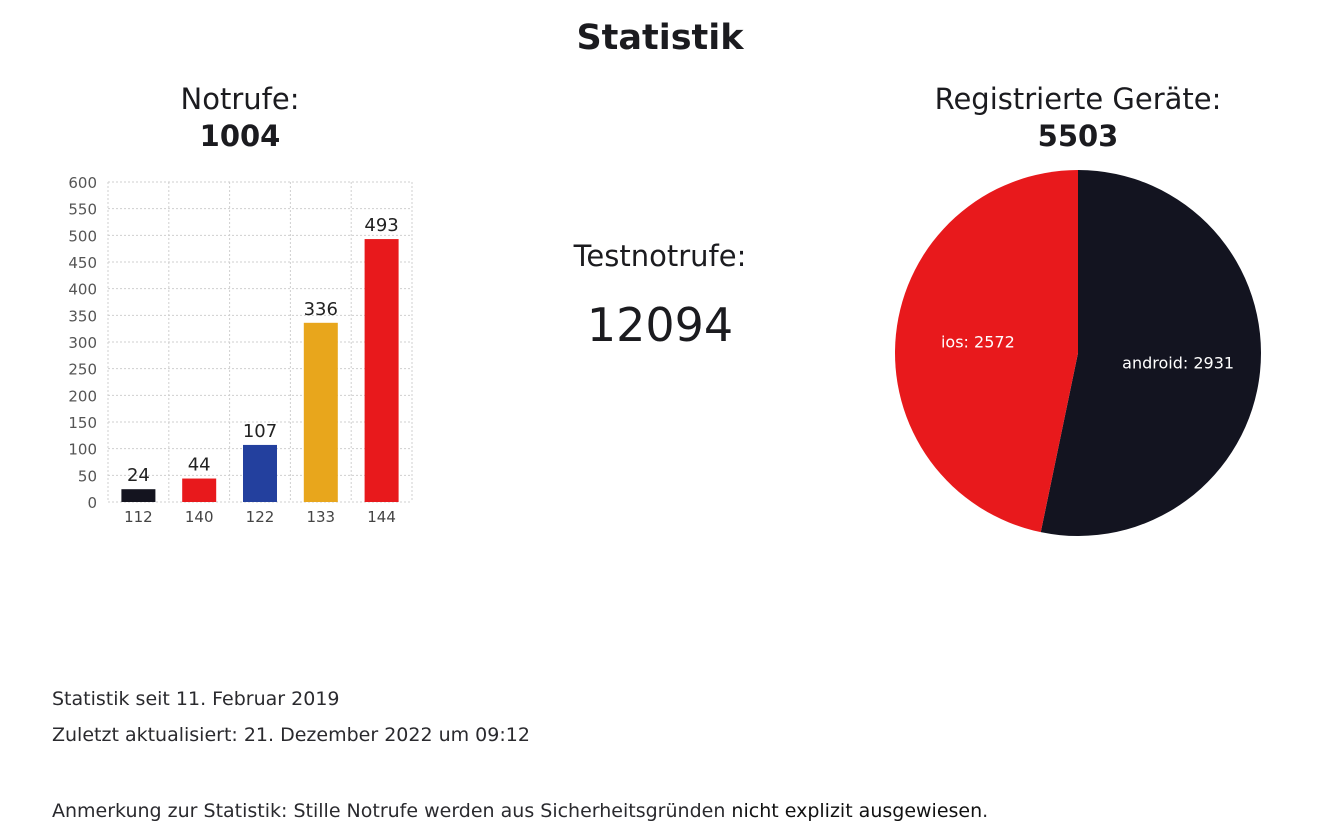  I want to click on y-tick-label: 0, so click(92, 503).